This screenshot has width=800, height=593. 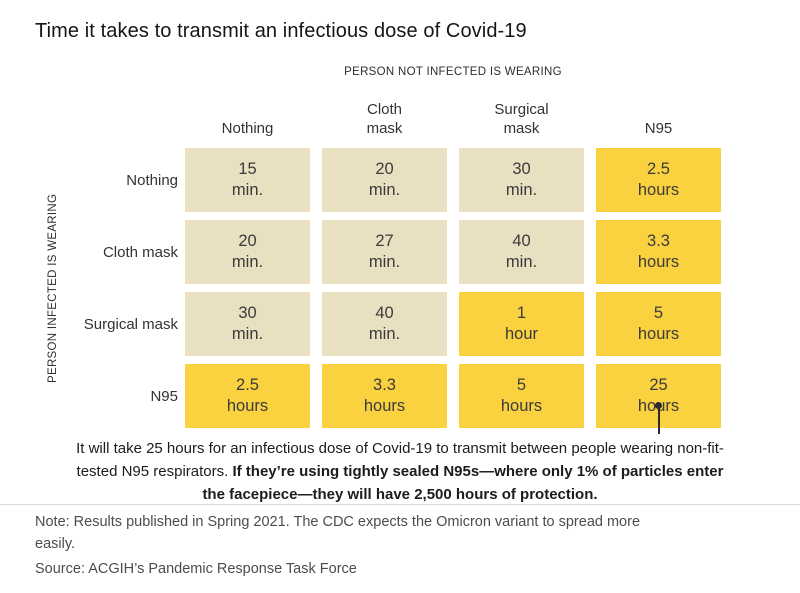 What do you see at coordinates (89, 292) in the screenshot?
I see `row-headers: Nothing Cloth mask Surgical mask N95` at bounding box center [89, 292].